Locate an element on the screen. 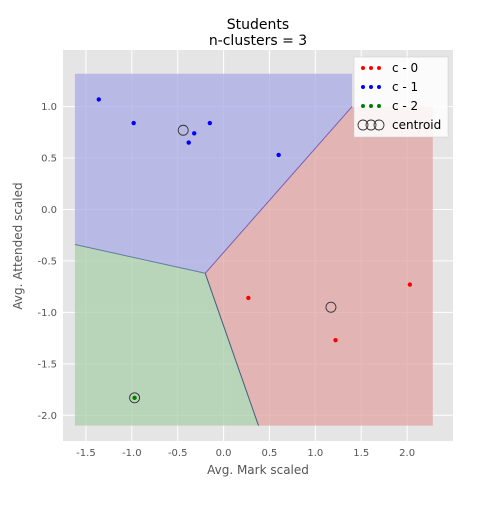 The width and height of the screenshot is (504, 508). legend-label-c1: c - 1 is located at coordinates (405, 87).